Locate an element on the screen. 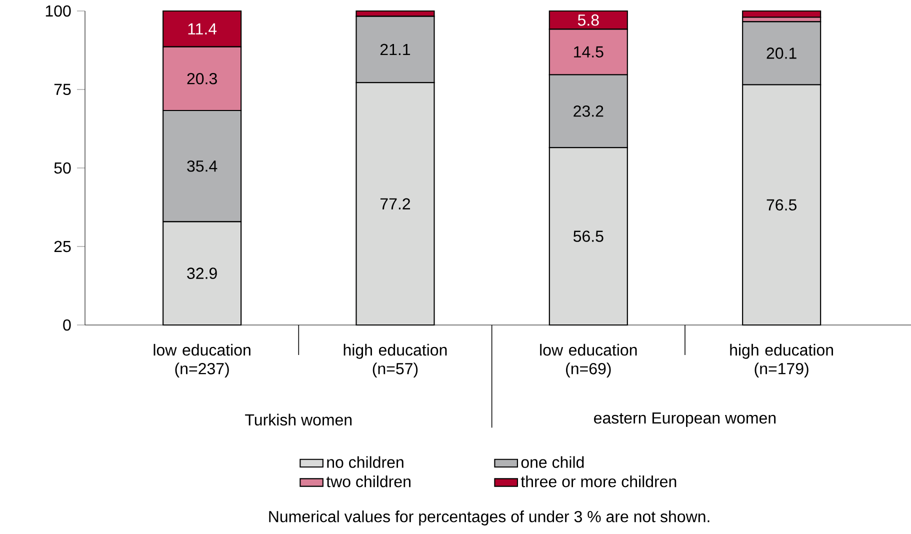 The height and width of the screenshot is (534, 911). y-tick-label: 75 is located at coordinates (62, 90).